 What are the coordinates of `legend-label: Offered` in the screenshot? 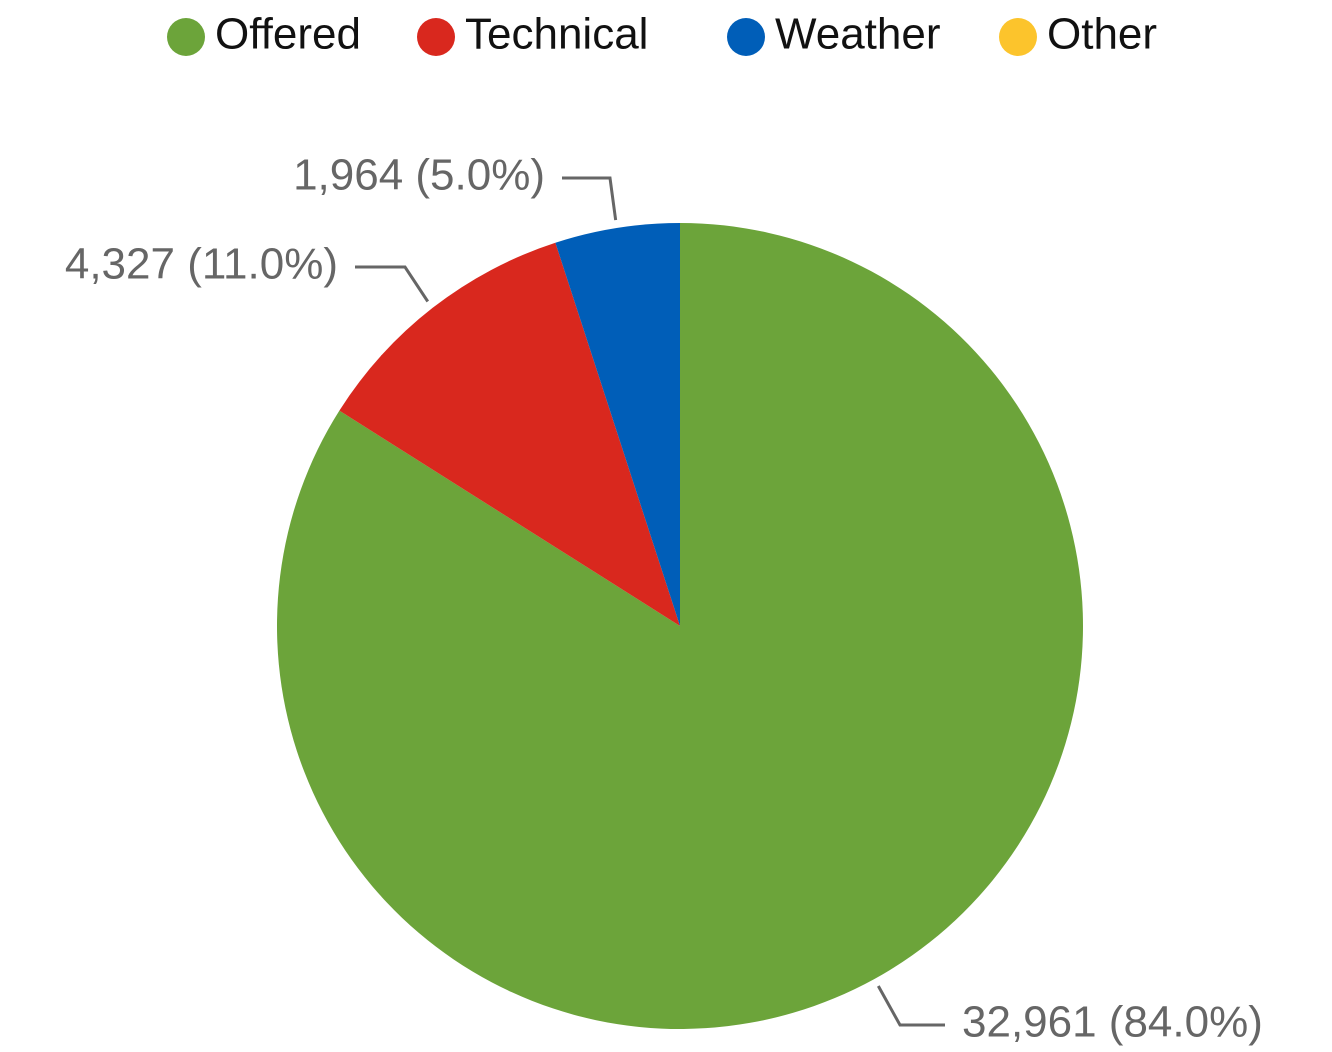 It's located at (288, 34).